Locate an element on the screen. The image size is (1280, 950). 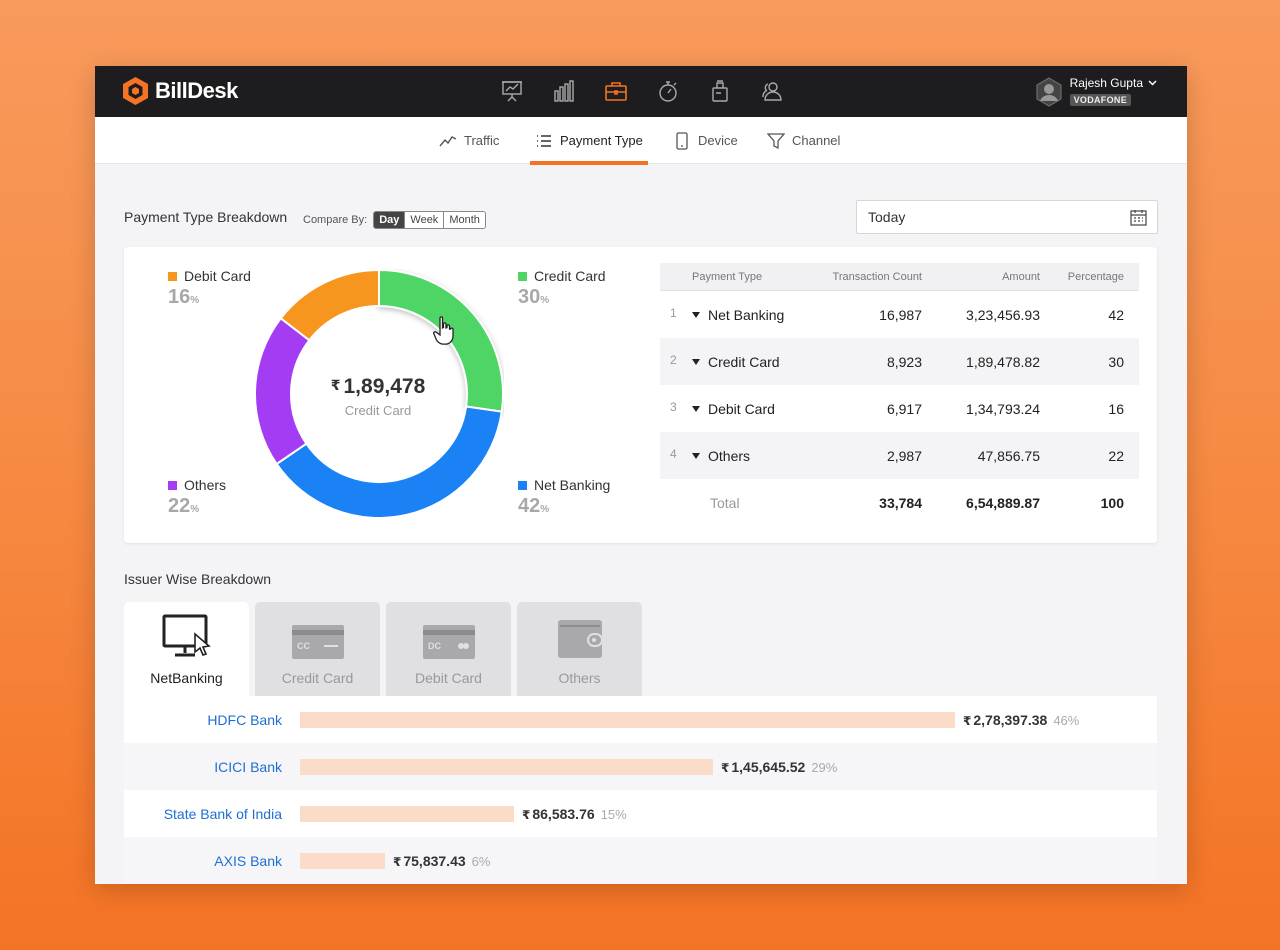
top-bar: BillDesk is located at coordinates (641, 91).